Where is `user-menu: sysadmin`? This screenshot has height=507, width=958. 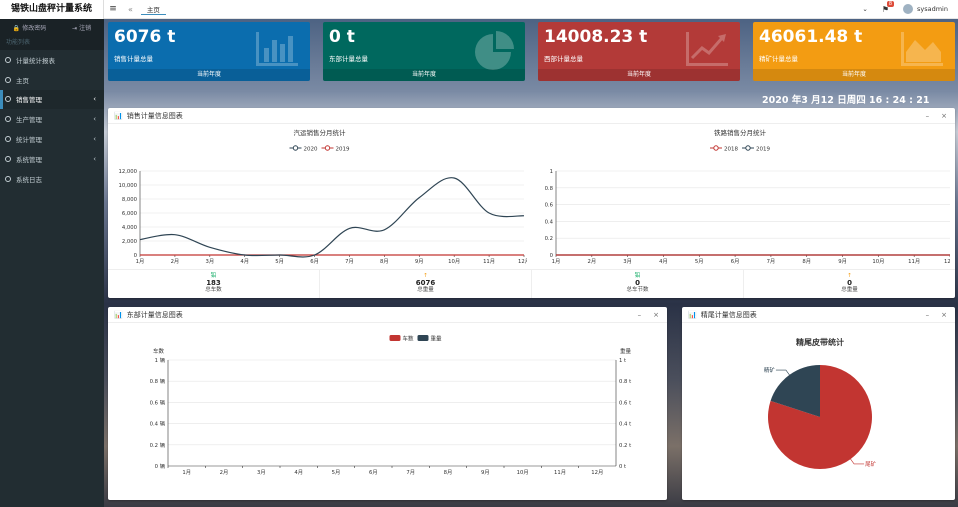
user-menu: sysadmin is located at coordinates (925, 9).